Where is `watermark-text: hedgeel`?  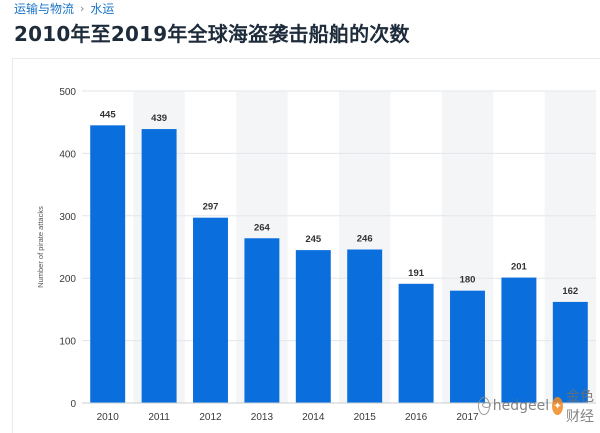
watermark-text: hedgeel is located at coordinates (521, 406).